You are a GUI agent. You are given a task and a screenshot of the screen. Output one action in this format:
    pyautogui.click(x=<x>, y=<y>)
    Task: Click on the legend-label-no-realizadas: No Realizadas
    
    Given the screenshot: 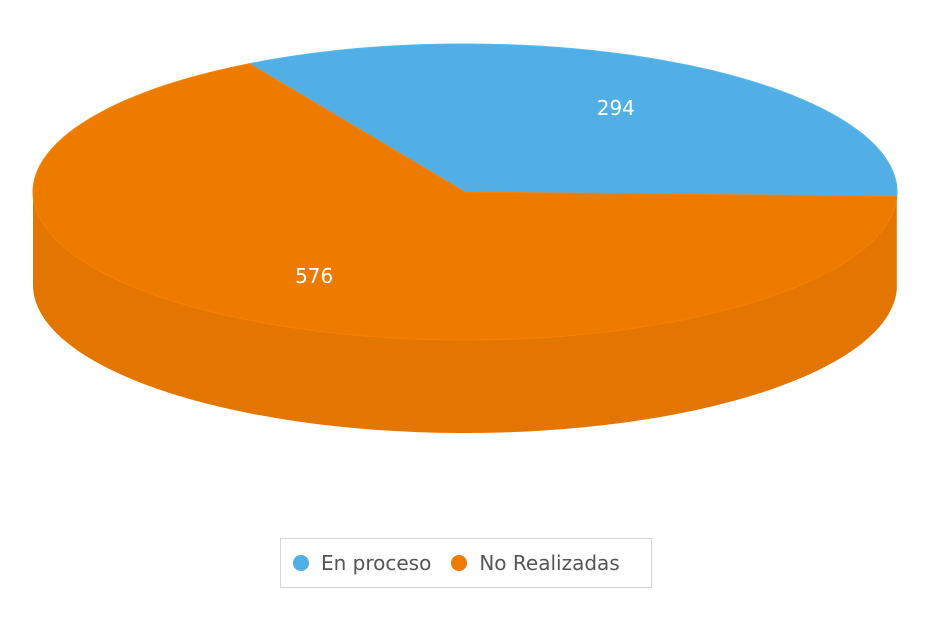 What is the action you would take?
    pyautogui.click(x=549, y=563)
    